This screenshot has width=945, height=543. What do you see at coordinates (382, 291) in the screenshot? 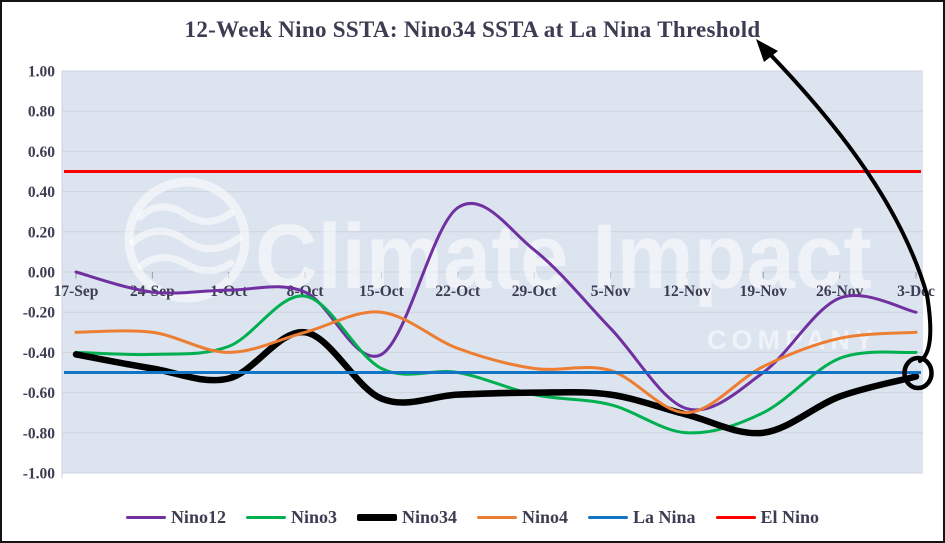
I see `x-tick-label: 15-Oct` at bounding box center [382, 291].